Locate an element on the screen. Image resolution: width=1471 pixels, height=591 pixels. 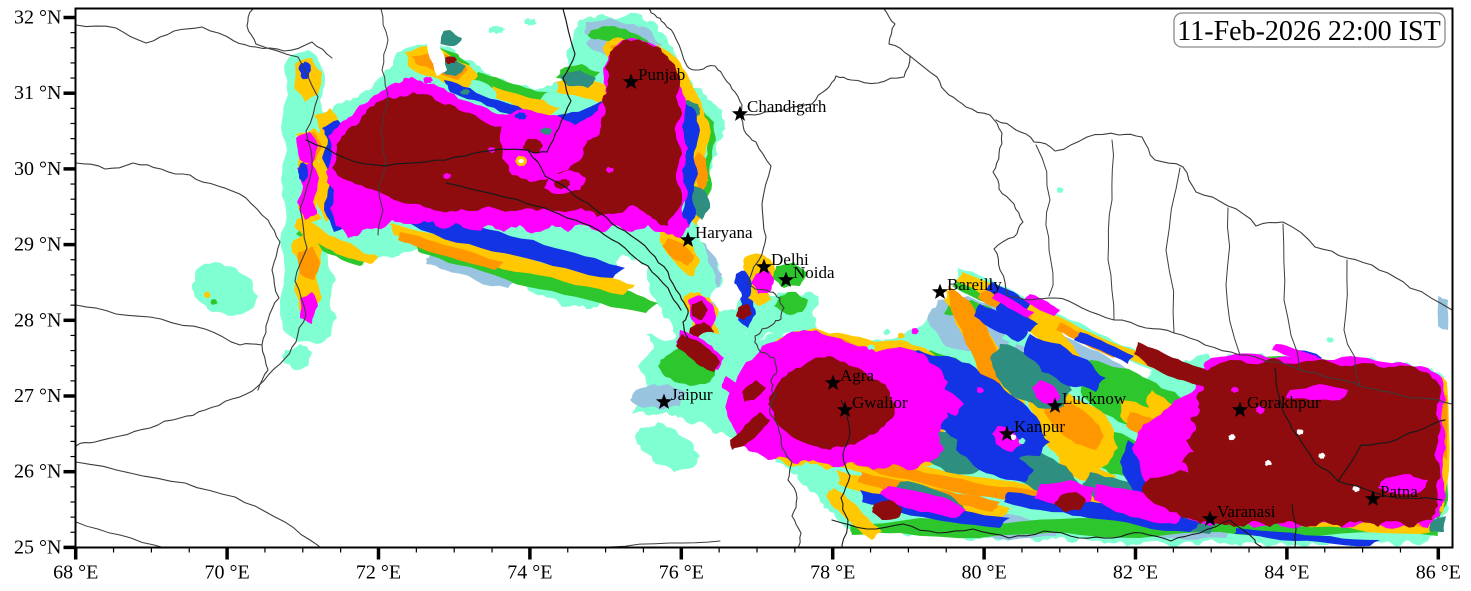
svg-text: 80 °E is located at coordinates (983, 573).